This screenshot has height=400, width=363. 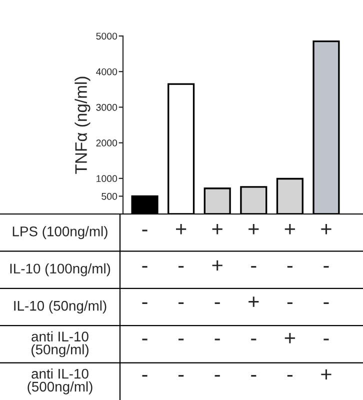 I want to click on y-tick-label: 4000, so click(x=107, y=72).